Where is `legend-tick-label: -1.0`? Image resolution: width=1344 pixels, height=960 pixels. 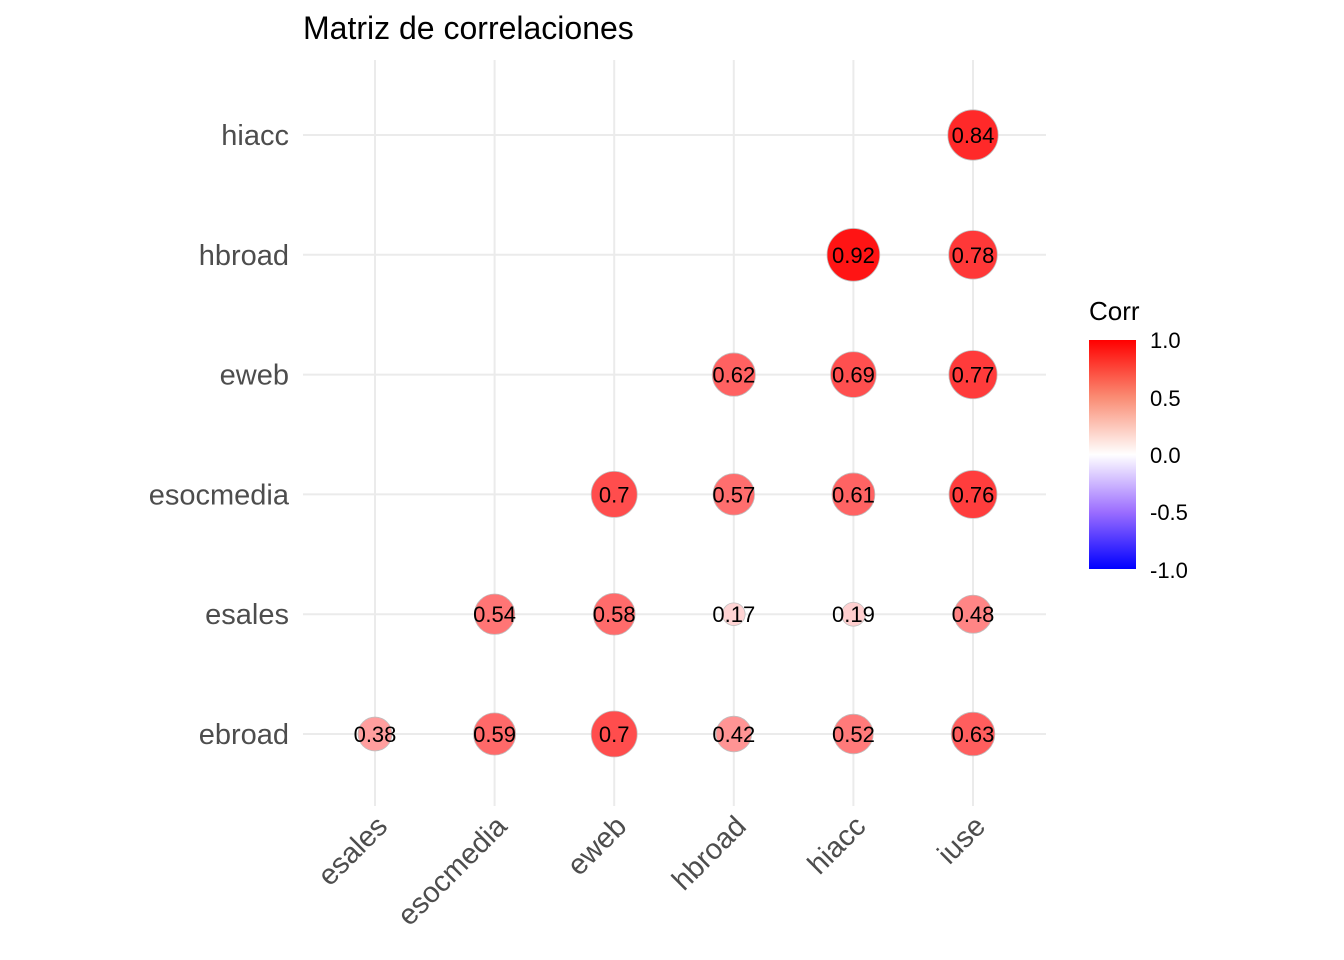
legend-tick-label: -1.0 is located at coordinates (1169, 570).